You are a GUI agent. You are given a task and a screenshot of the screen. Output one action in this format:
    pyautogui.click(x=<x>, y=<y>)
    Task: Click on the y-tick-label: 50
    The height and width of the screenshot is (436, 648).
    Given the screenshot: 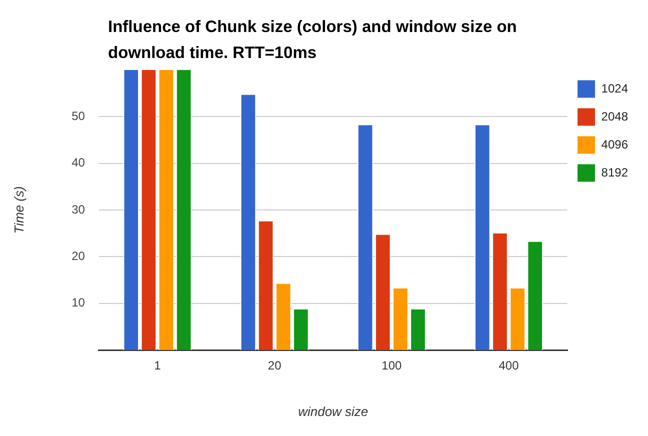 What is the action you would take?
    pyautogui.click(x=79, y=115)
    